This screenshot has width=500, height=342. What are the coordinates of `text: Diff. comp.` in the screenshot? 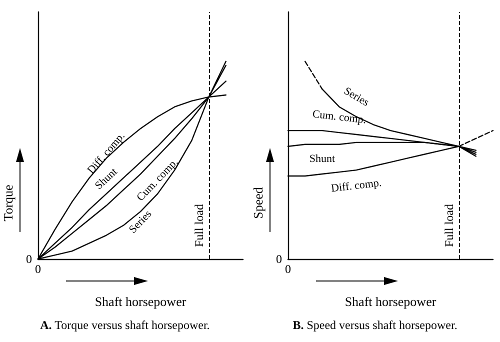 It's located at (356, 185).